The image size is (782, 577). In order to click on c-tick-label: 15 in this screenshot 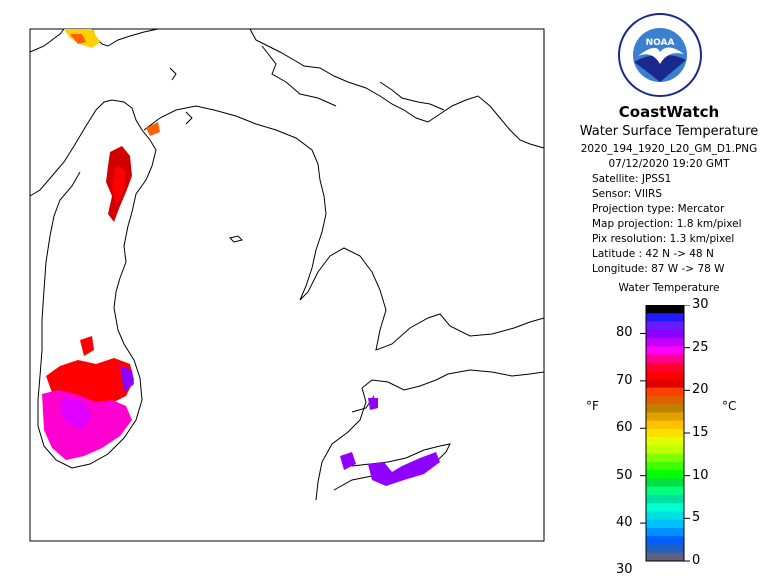, I will do `click(700, 432)`.